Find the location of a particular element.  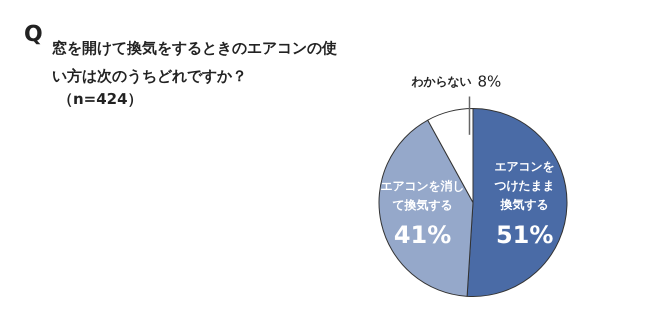

slice-label: わからない is located at coordinates (441, 81).